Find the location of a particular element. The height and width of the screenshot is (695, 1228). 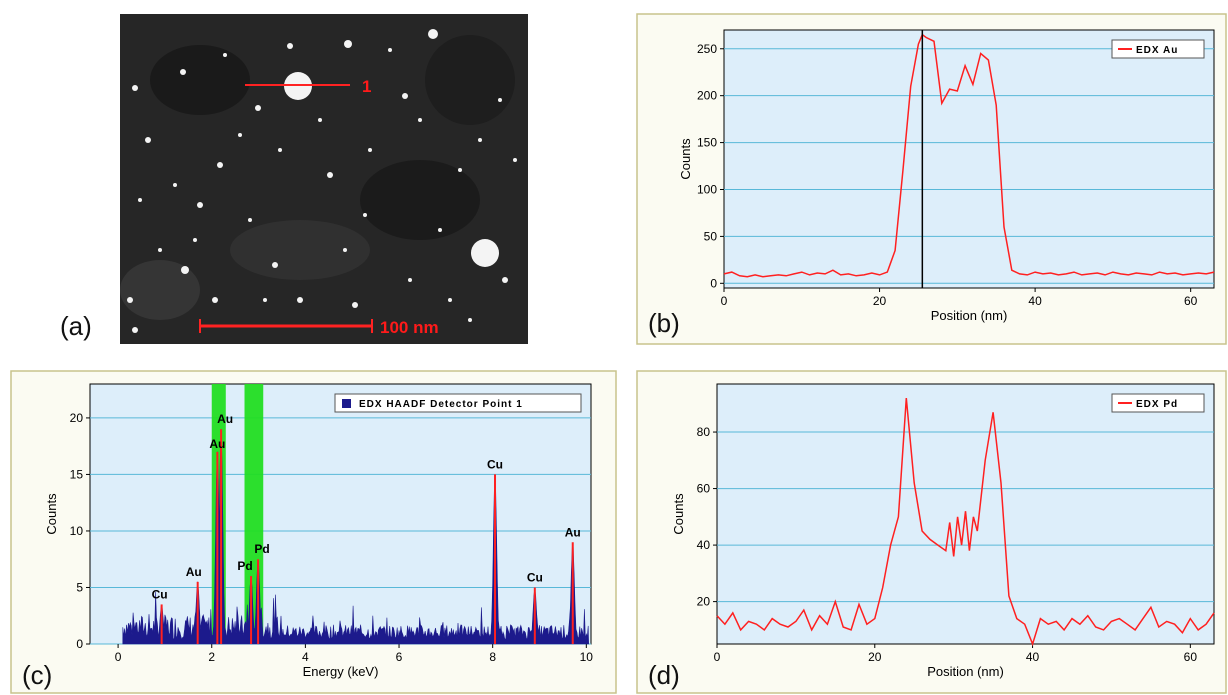

y-tick-label: 100 is located at coordinates (707, 189).